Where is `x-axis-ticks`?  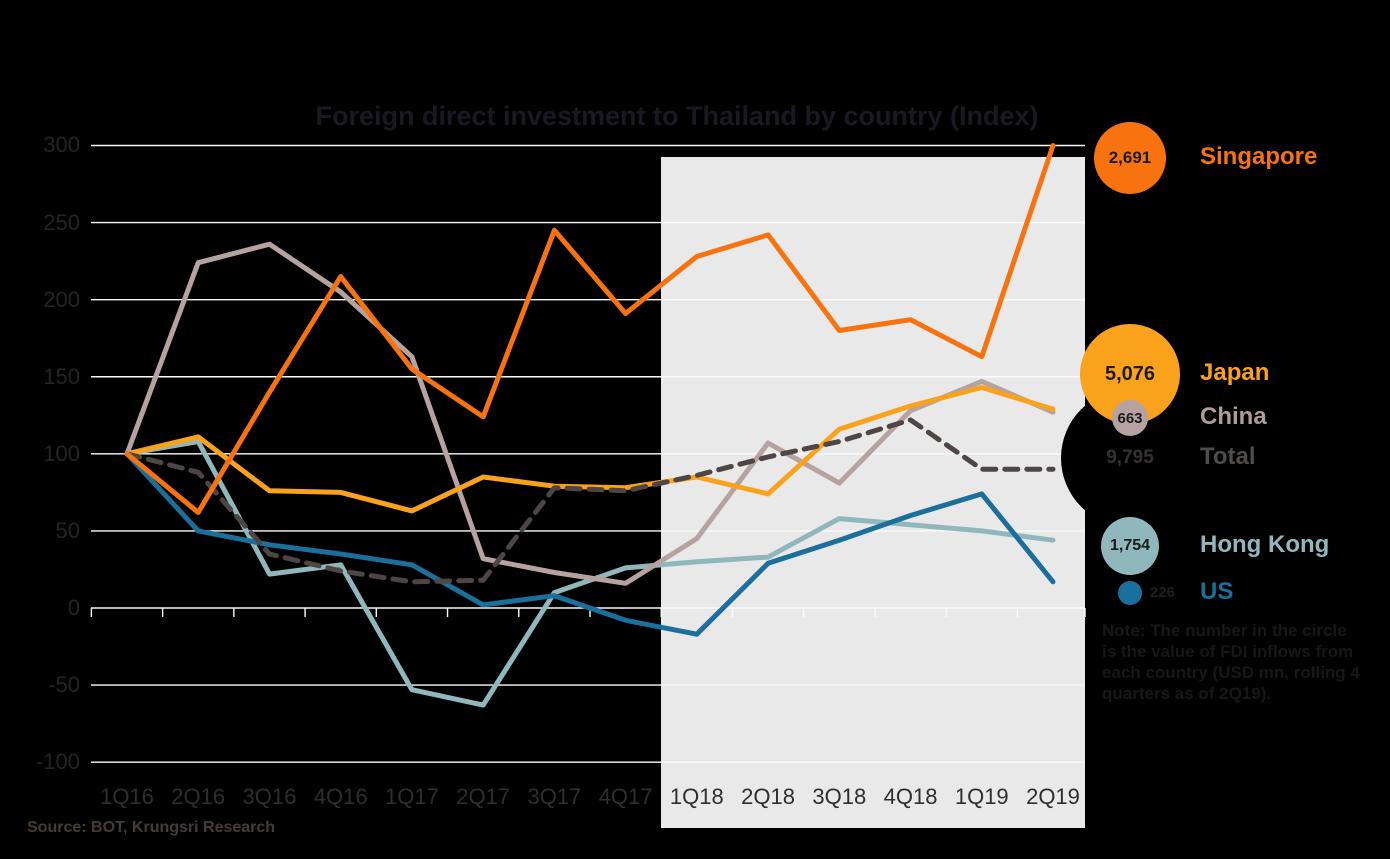
x-axis-ticks is located at coordinates (588, 612).